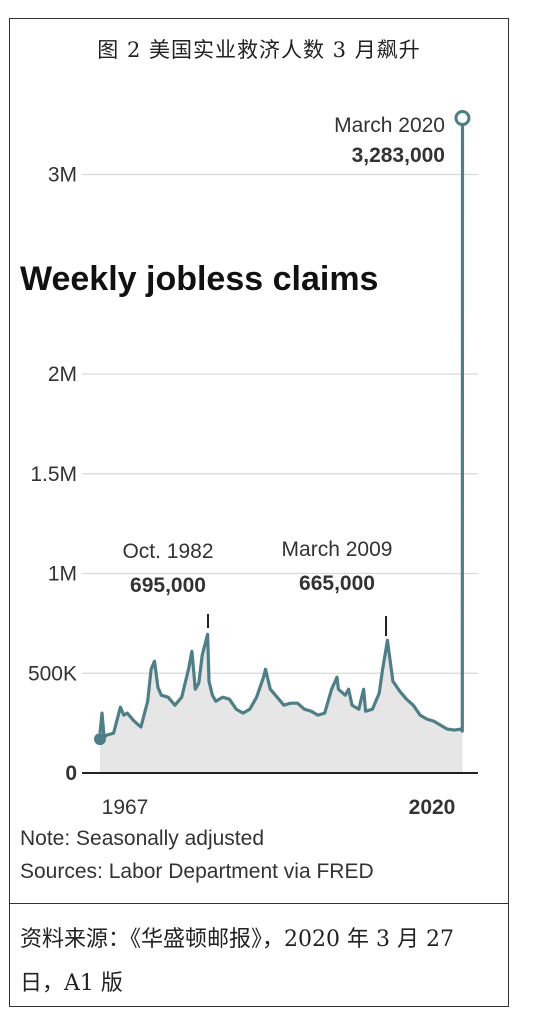  What do you see at coordinates (199, 279) in the screenshot?
I see `chart-title: Weekly jobless claims` at bounding box center [199, 279].